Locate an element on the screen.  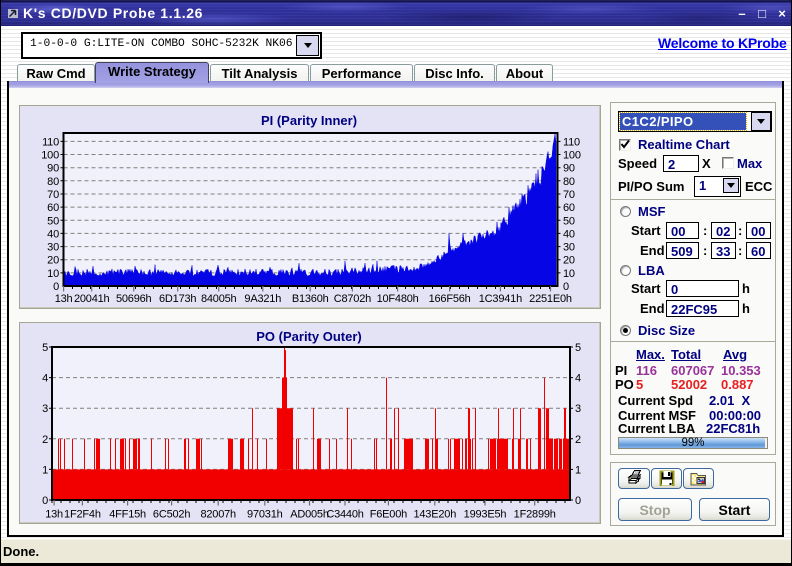
svg-text: 97031h is located at coordinates (265, 515).